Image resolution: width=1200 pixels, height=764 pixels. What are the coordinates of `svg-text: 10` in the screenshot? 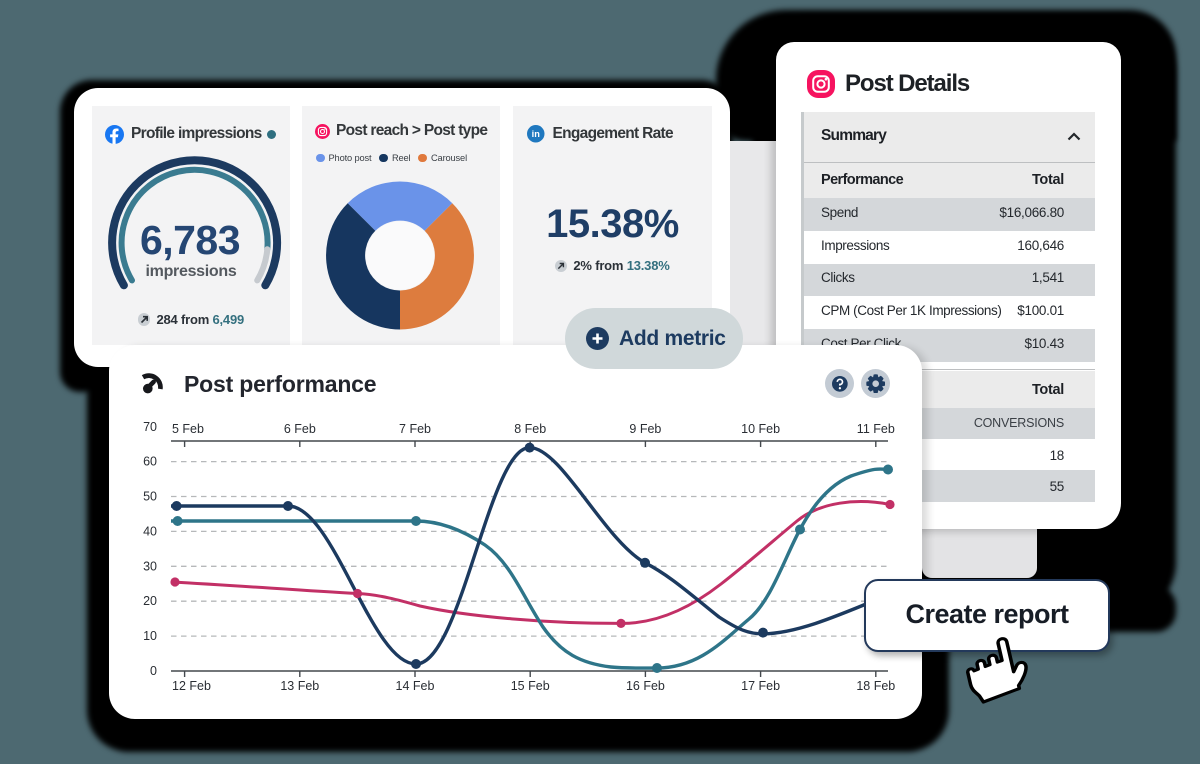 It's located at (150, 636).